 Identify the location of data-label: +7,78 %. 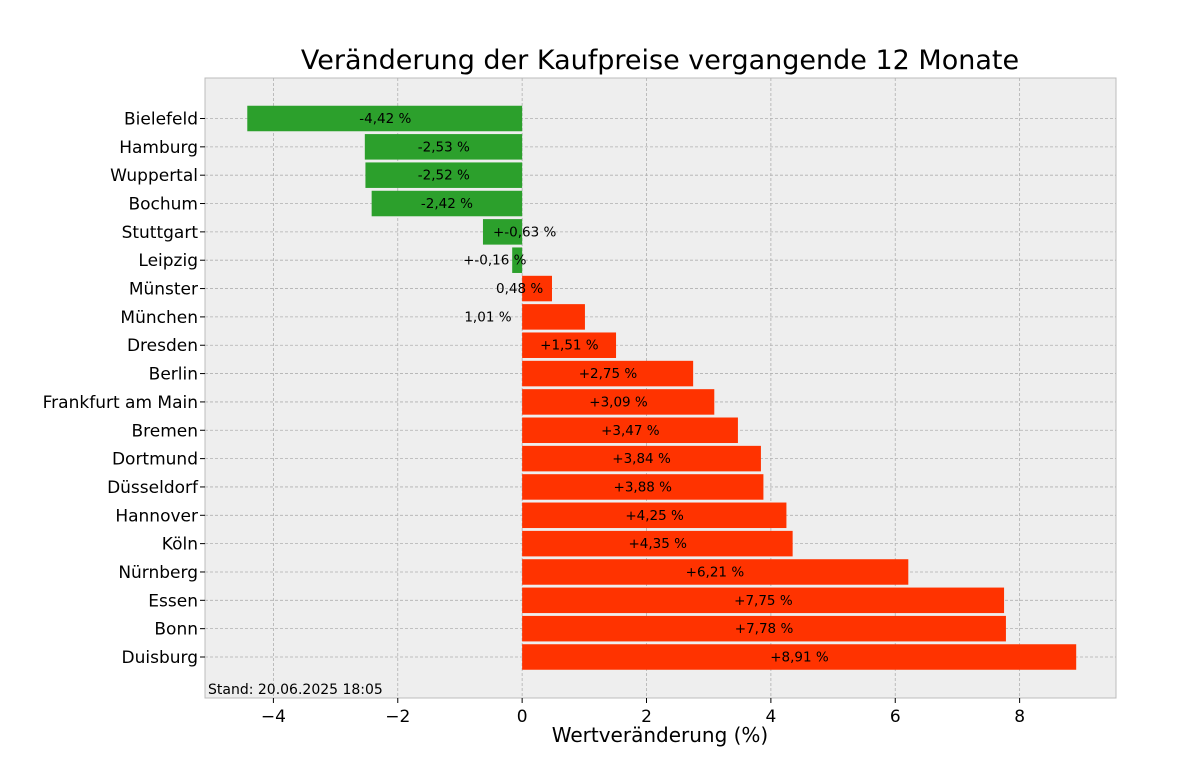
(764, 629).